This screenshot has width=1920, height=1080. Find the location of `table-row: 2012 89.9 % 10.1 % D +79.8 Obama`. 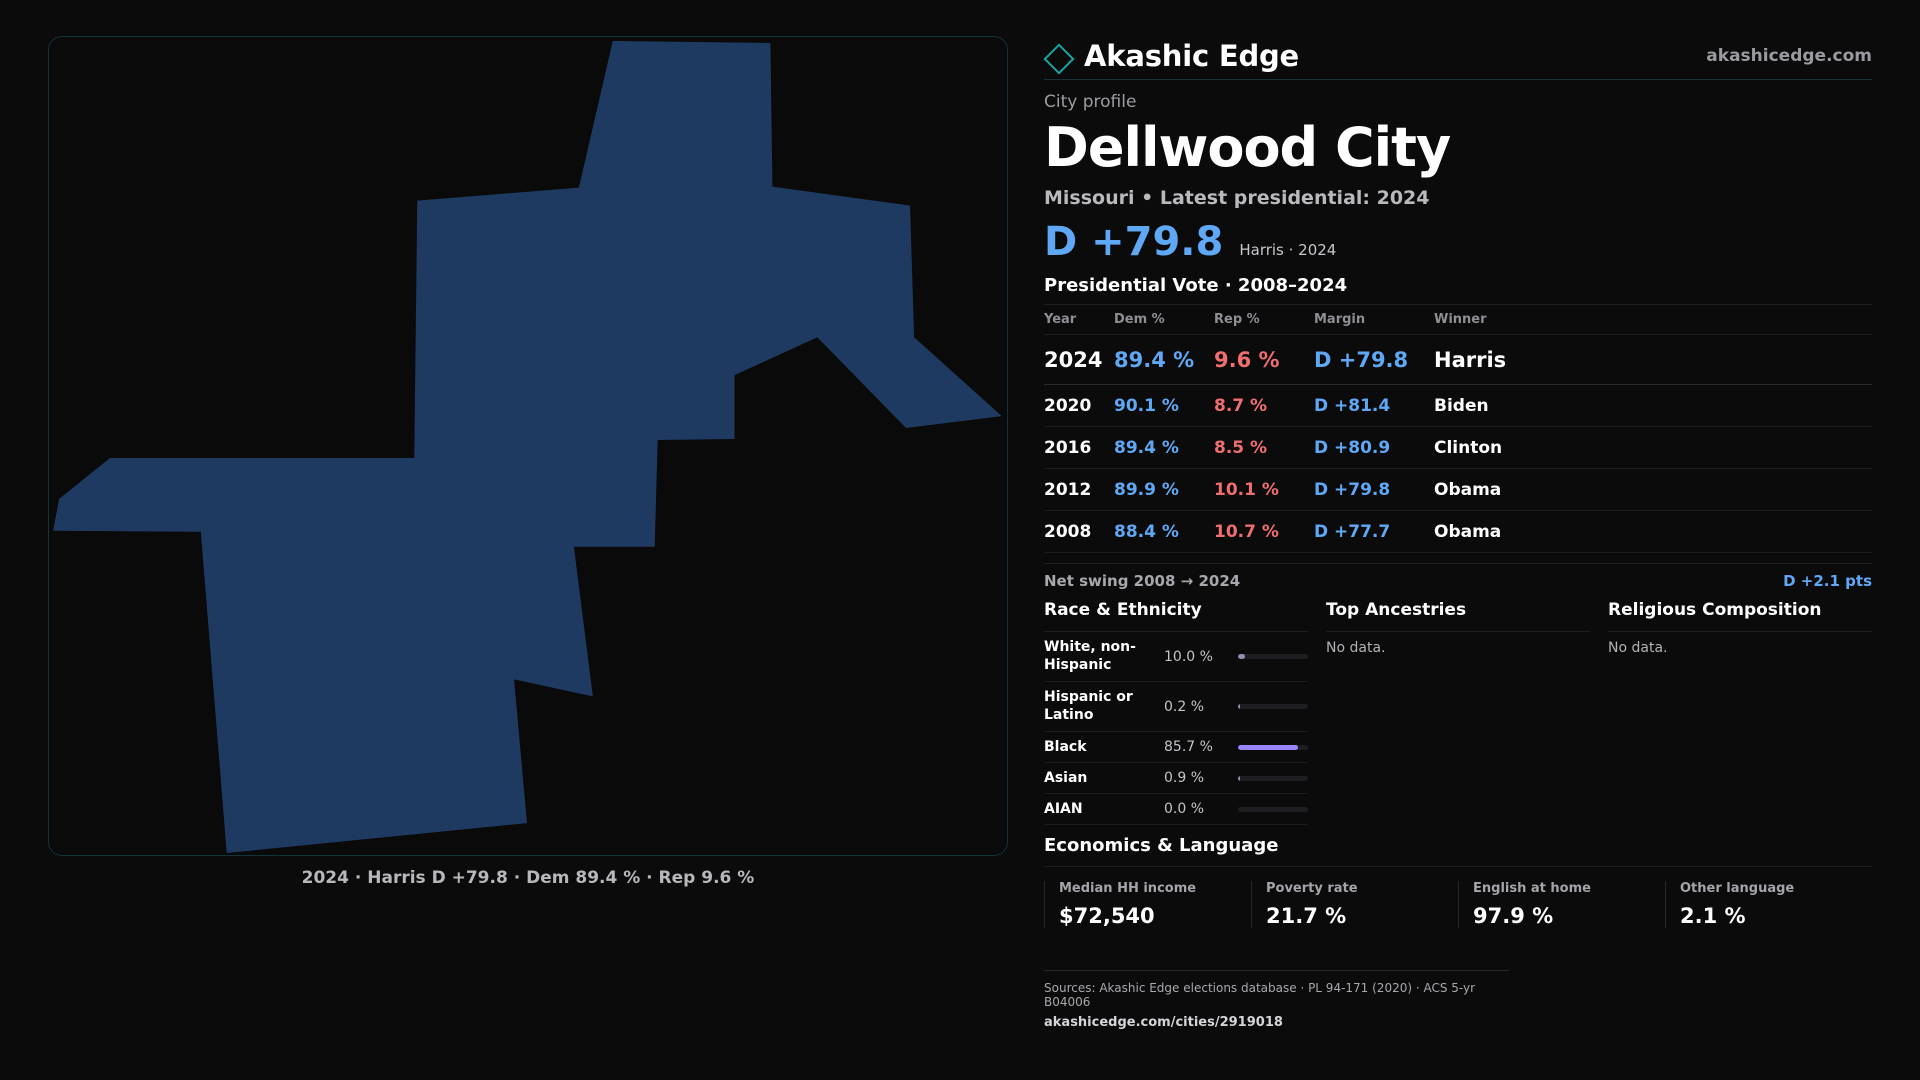

table-row: 2012 89.9 % 10.1 % D +79.8 Obama is located at coordinates (1458, 490).